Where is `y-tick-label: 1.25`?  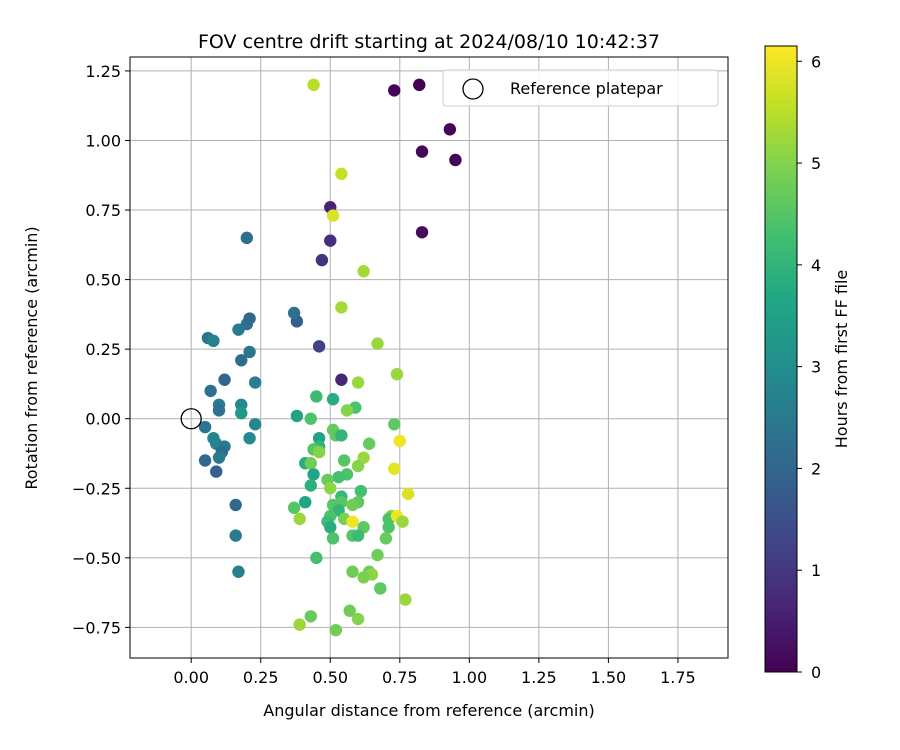
y-tick-label: 1.25 is located at coordinates (103, 71).